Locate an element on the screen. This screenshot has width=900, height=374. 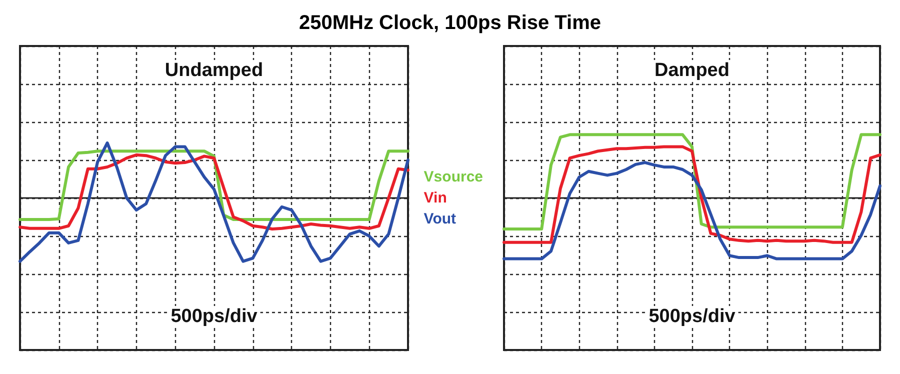
series-label: Vout is located at coordinates (440, 219).